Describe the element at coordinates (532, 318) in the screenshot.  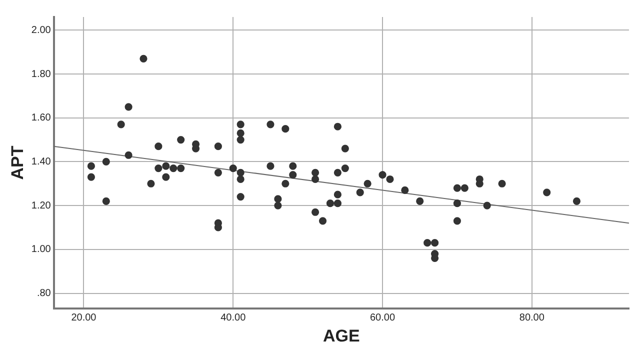
I see `x-tick-label: 80.00` at that location.